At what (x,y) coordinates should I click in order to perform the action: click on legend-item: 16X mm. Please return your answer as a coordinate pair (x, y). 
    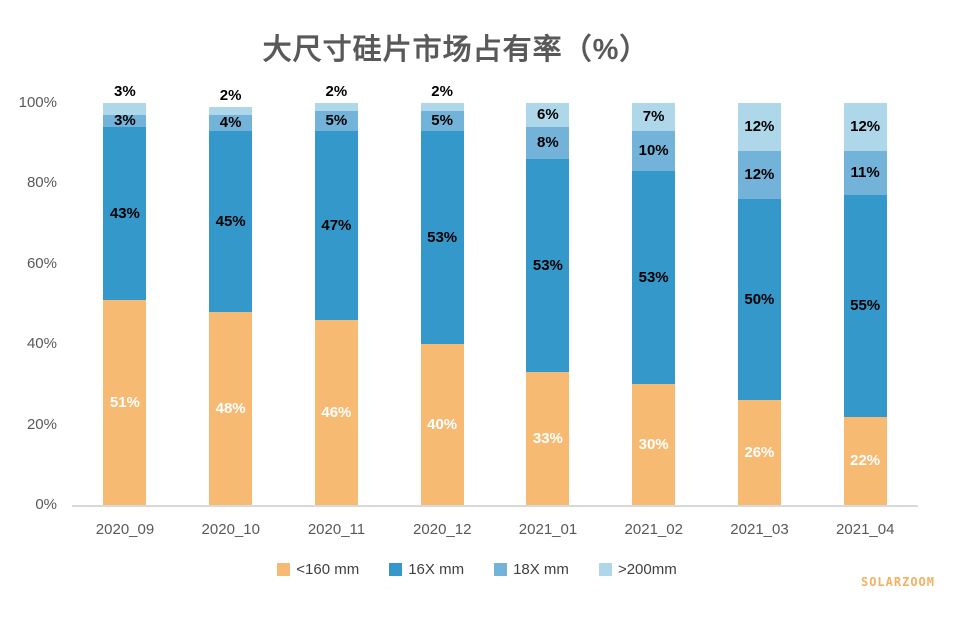
    Looking at the image, I should click on (426, 569).